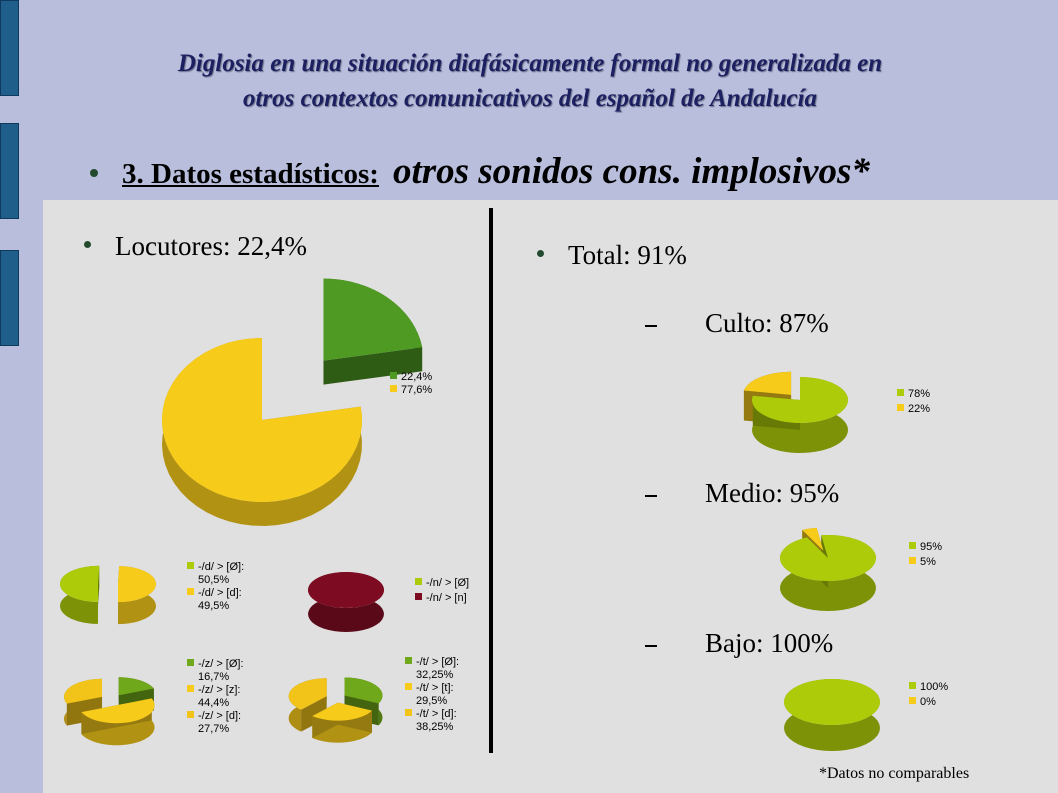 This screenshot has height=793, width=1058. What do you see at coordinates (767, 323) in the screenshot?
I see `culto-label: Culto: 87%` at bounding box center [767, 323].